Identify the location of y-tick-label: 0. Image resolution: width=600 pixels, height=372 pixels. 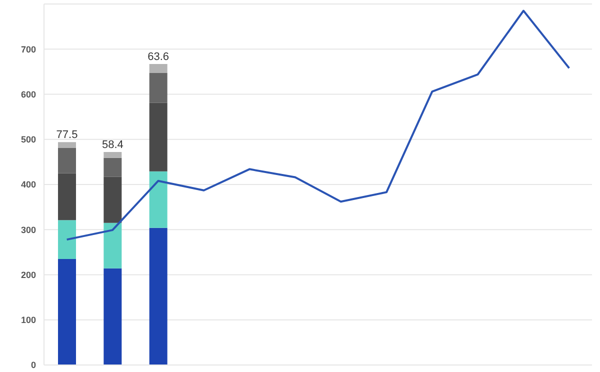
(33, 365).